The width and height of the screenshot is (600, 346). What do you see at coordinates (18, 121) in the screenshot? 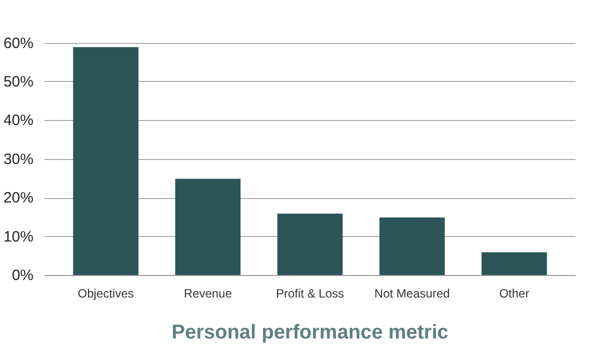
I see `y-tick-label: 40%` at bounding box center [18, 121].